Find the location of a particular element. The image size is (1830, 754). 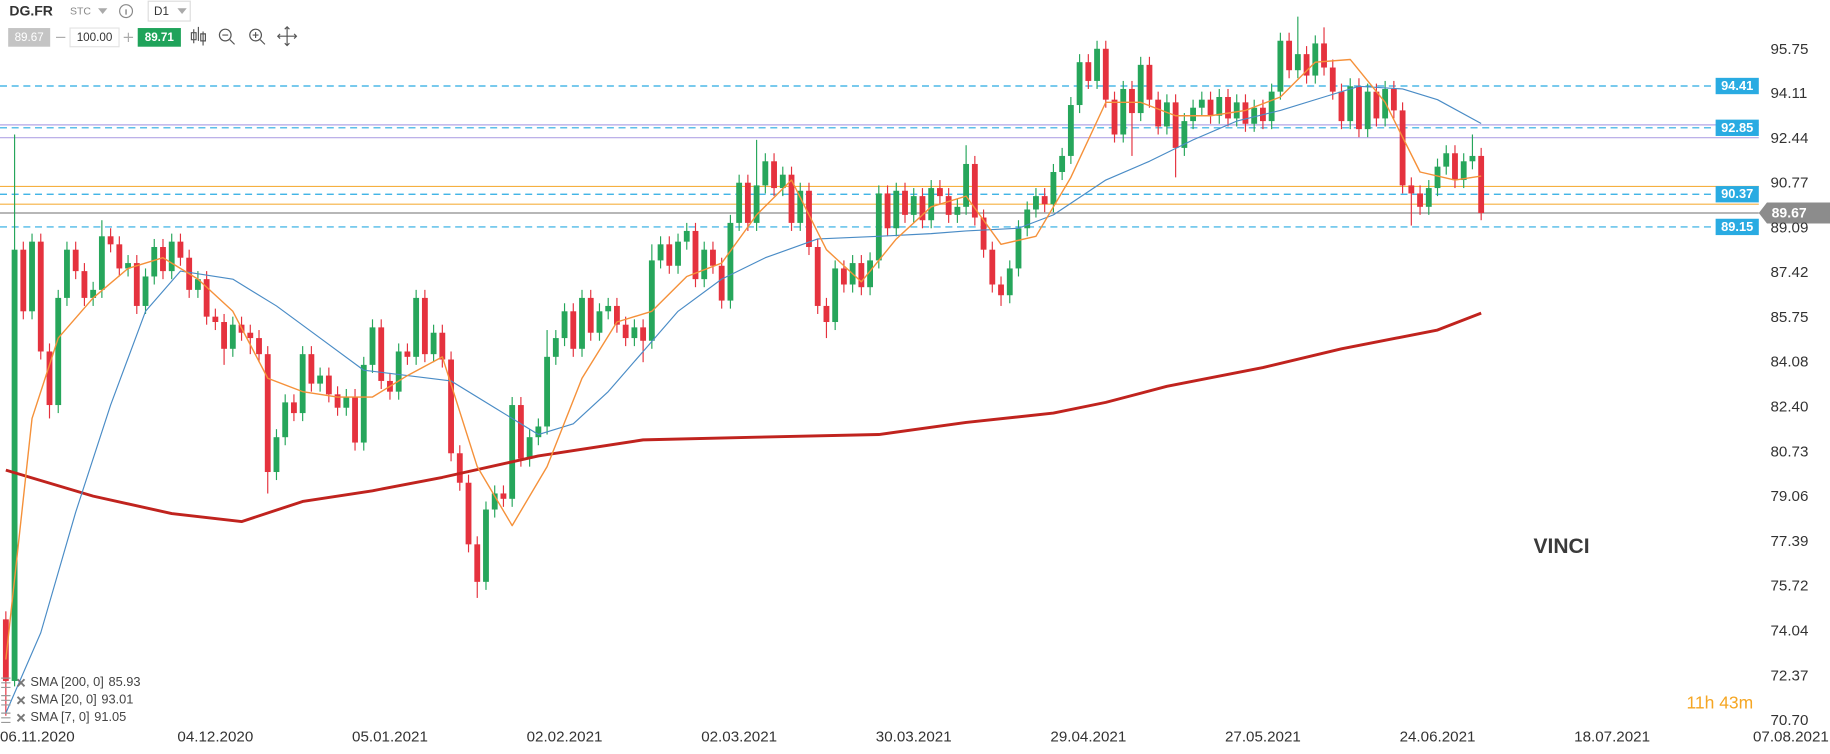

legend-remove-icon is located at coordinates (21, 700).